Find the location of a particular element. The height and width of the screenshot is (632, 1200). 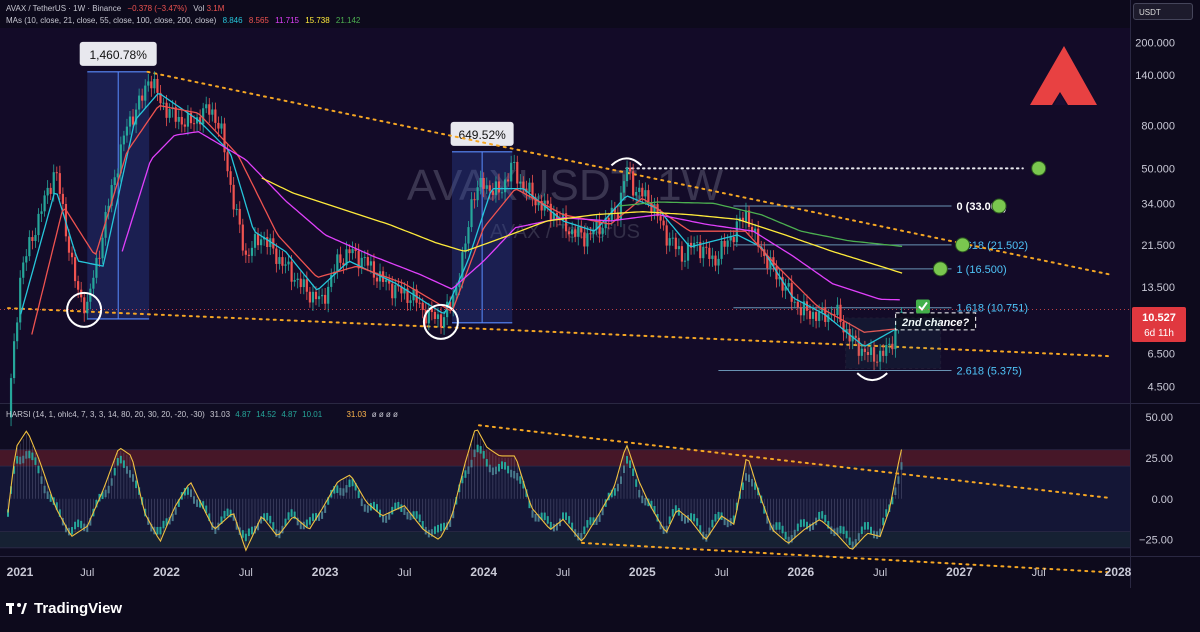

gain-label-box is located at coordinates (118, 53).